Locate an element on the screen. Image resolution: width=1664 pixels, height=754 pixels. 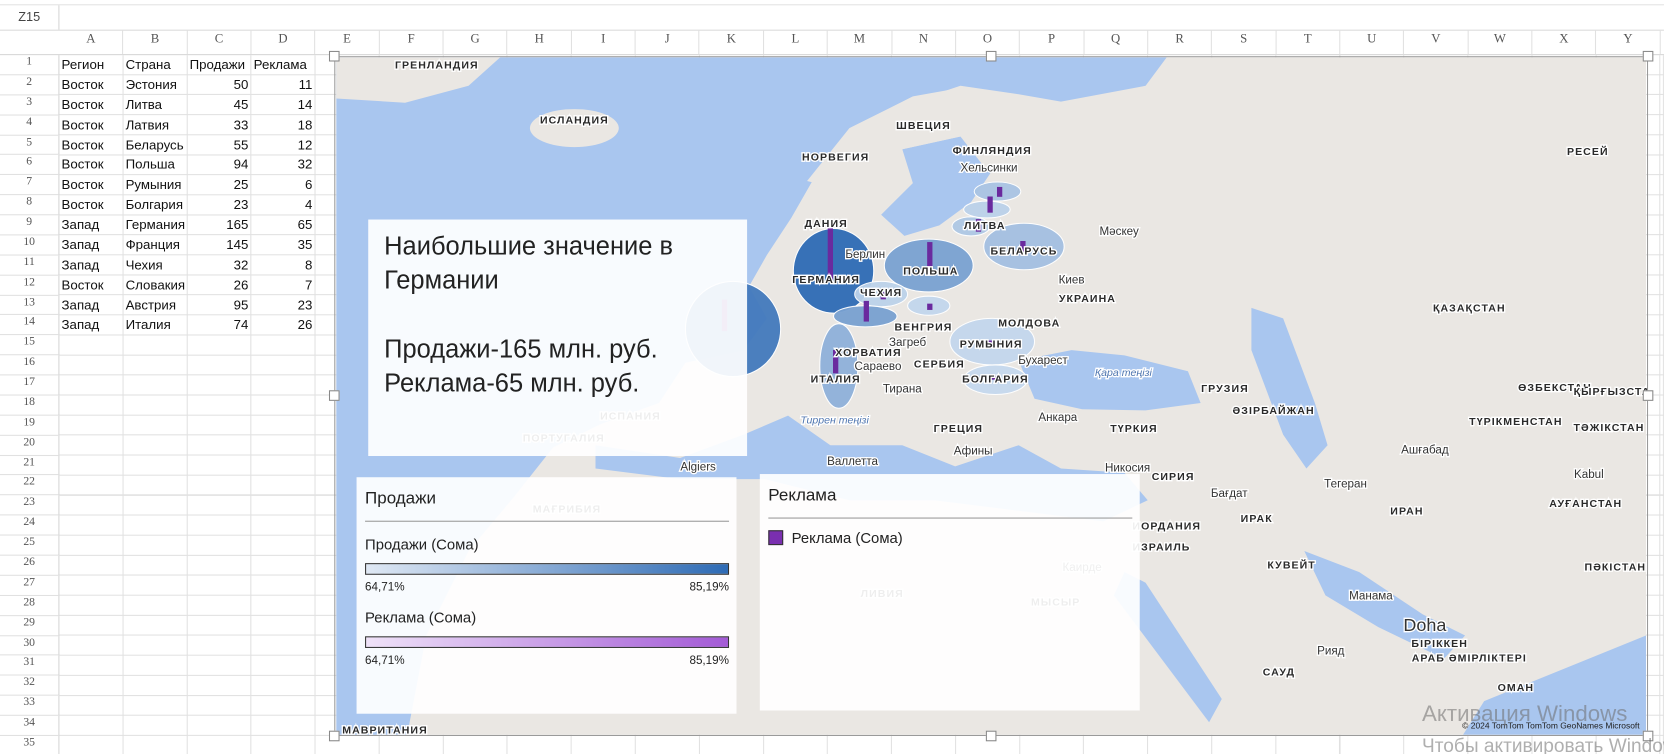
column-header: Q is located at coordinates (1116, 42).